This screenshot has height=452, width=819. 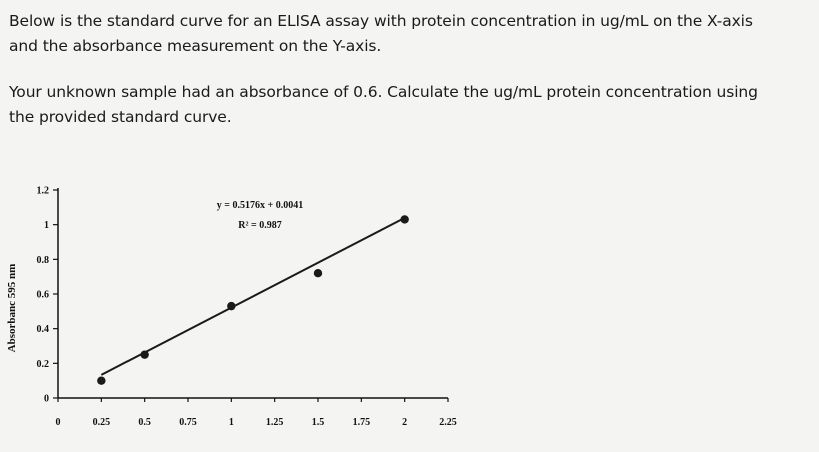 I want to click on x-tick-label: 0.25, so click(x=102, y=422).